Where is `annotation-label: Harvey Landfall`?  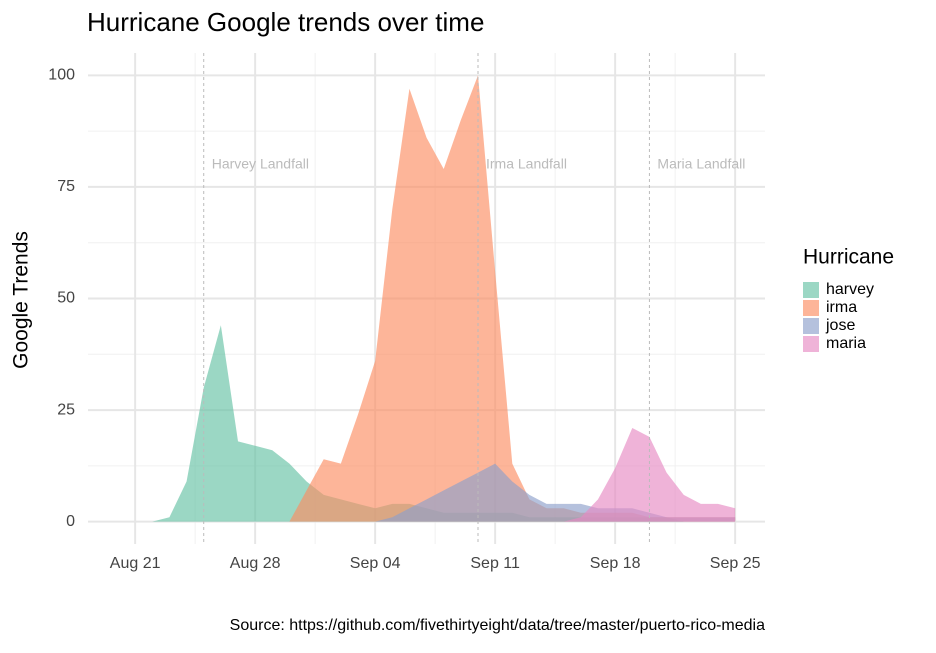
annotation-label: Harvey Landfall is located at coordinates (260, 164).